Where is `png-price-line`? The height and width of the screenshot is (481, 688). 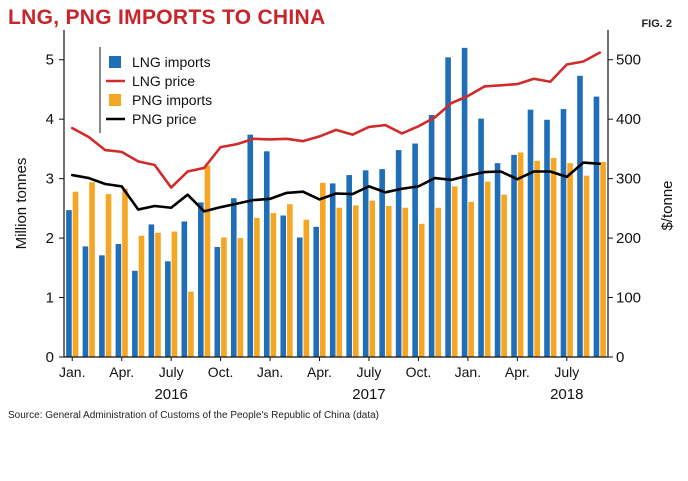
png-price-line is located at coordinates (336, 187).